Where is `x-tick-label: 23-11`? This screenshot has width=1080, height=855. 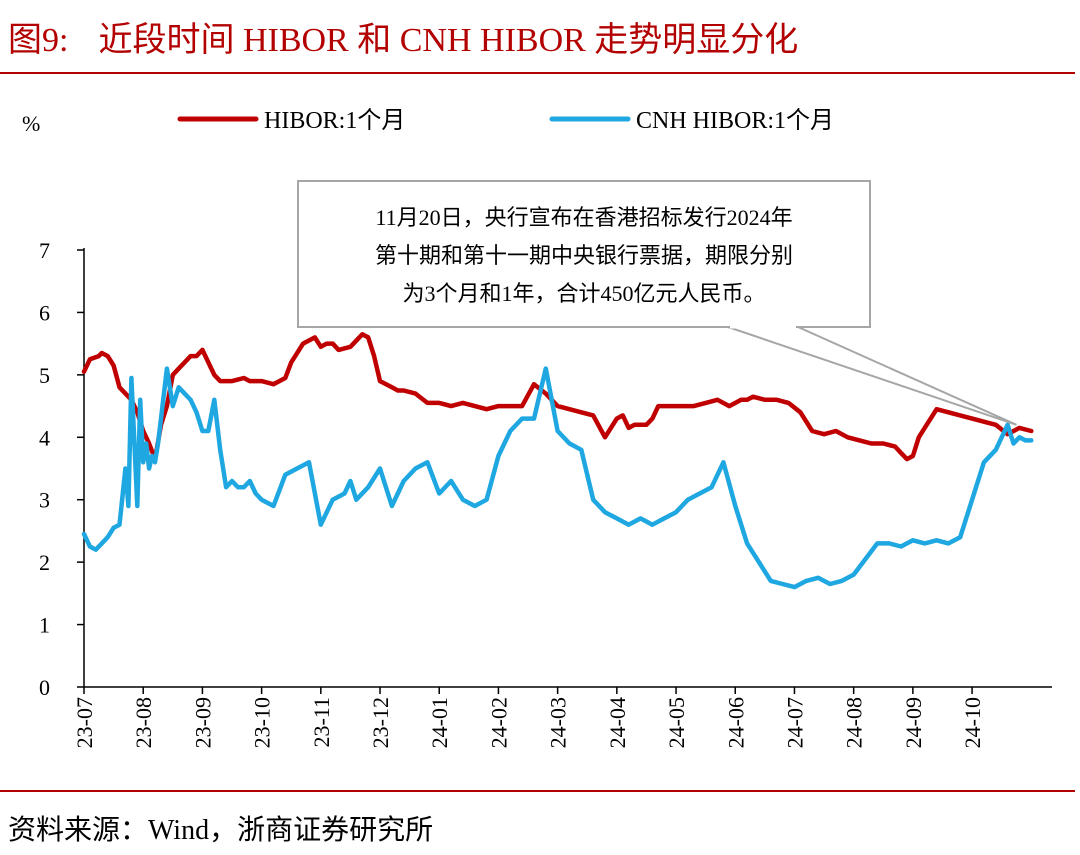 x-tick-label: 23-11 is located at coordinates (321, 722).